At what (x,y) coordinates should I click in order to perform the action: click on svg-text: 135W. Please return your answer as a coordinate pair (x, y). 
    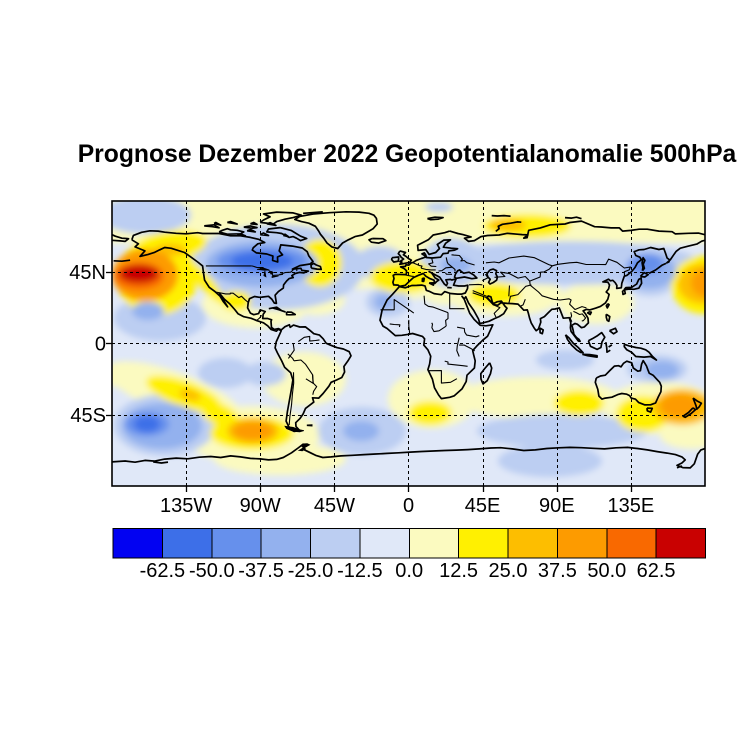
    Looking at the image, I should click on (186, 506).